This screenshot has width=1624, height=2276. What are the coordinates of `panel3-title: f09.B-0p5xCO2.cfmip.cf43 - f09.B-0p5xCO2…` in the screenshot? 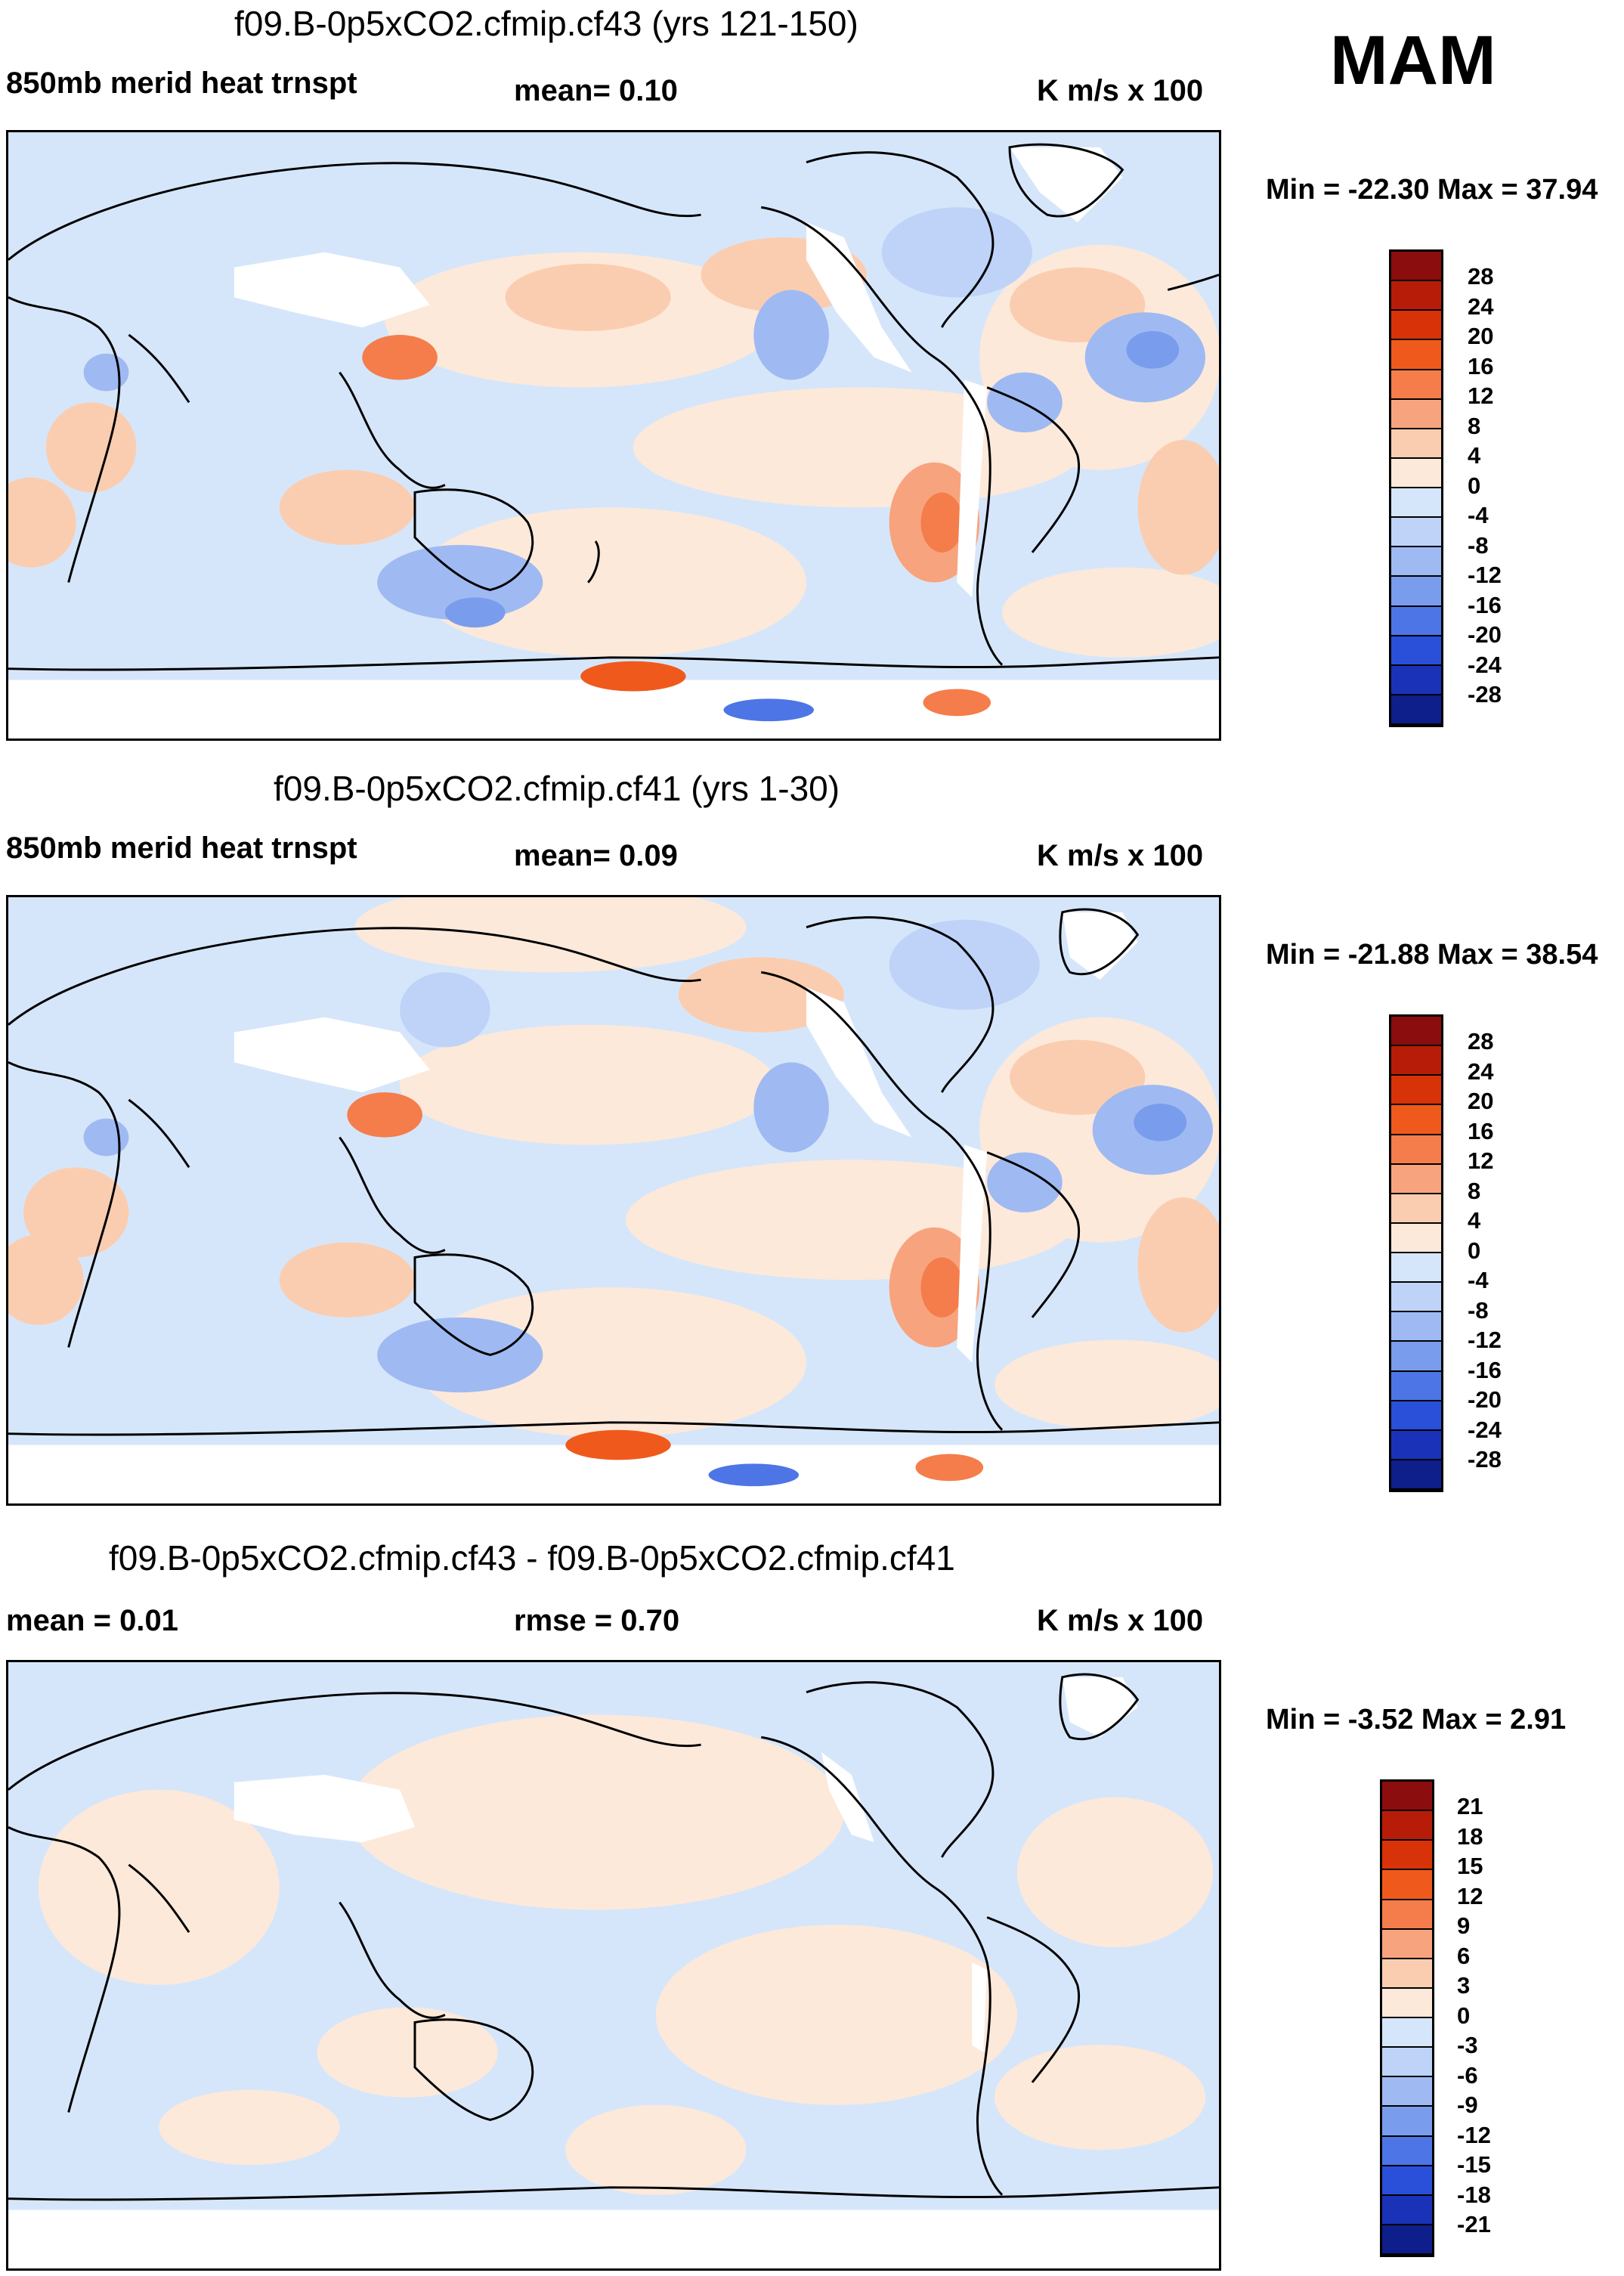 It's located at (532, 1558).